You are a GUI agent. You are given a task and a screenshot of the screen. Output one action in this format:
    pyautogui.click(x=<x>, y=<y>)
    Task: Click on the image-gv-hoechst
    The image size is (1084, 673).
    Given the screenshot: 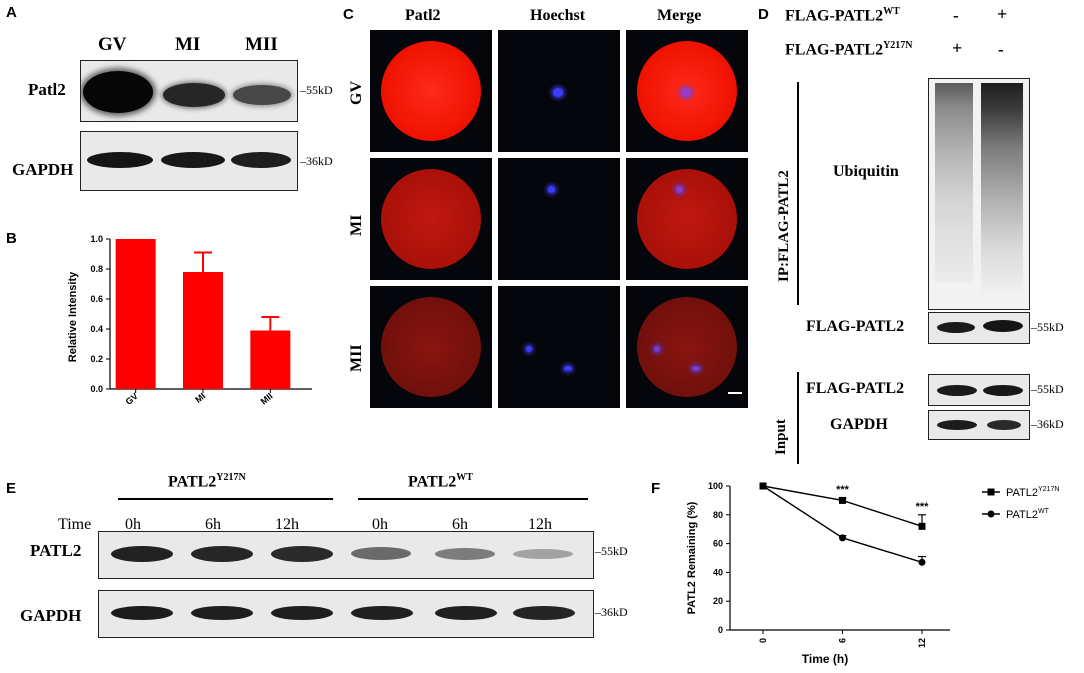 What is the action you would take?
    pyautogui.click(x=559, y=91)
    